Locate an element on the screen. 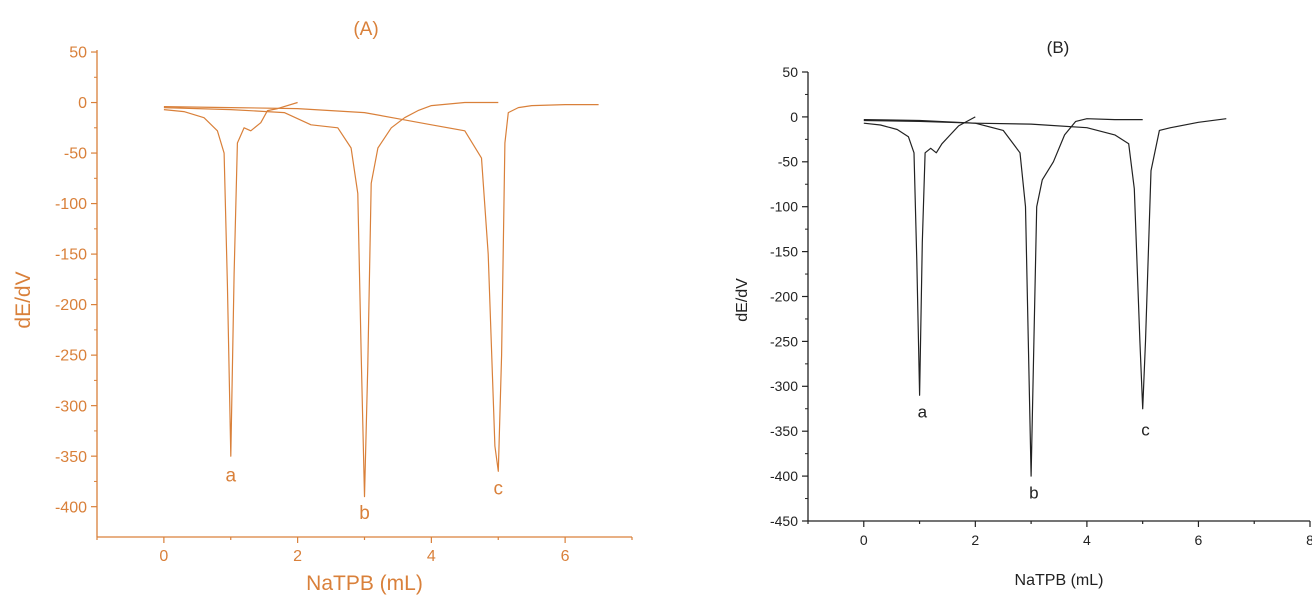 The height and width of the screenshot is (600, 1312). panel-b-y-tick-label: -100 is located at coordinates (784, 207).